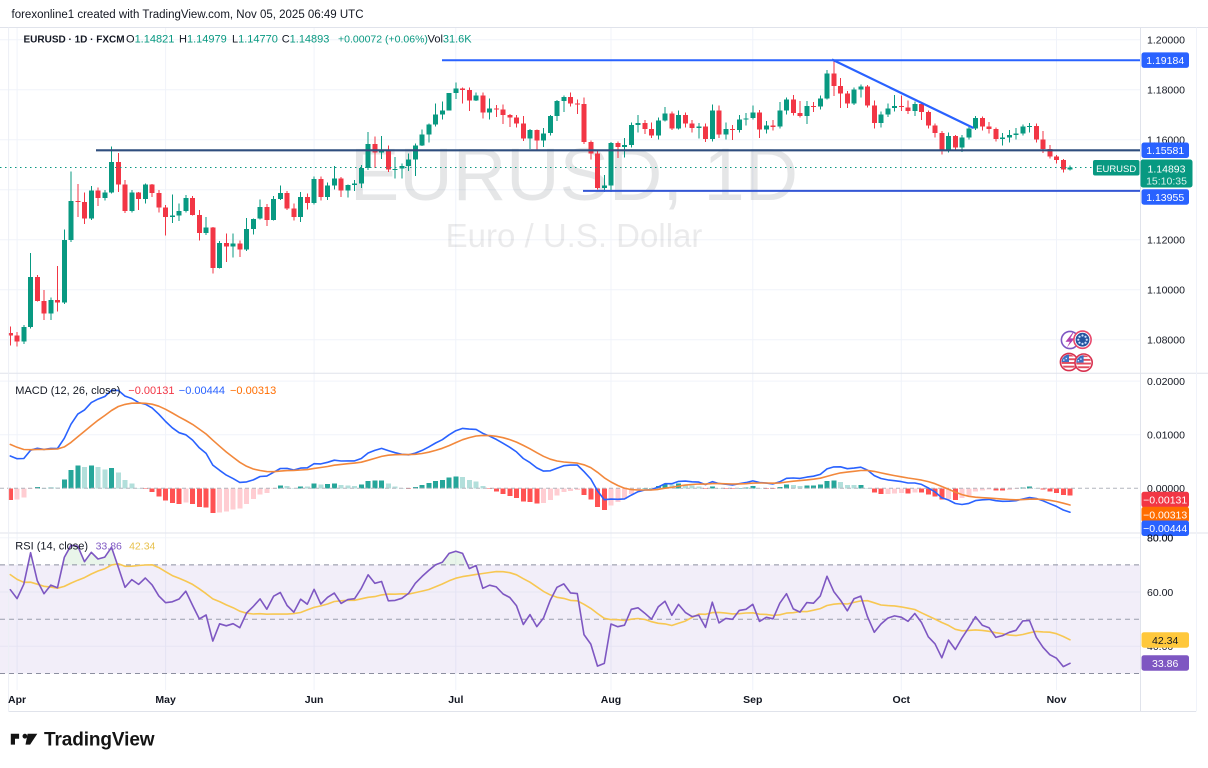 The image size is (1208, 768). I want to click on svg-text: Oct, so click(902, 700).